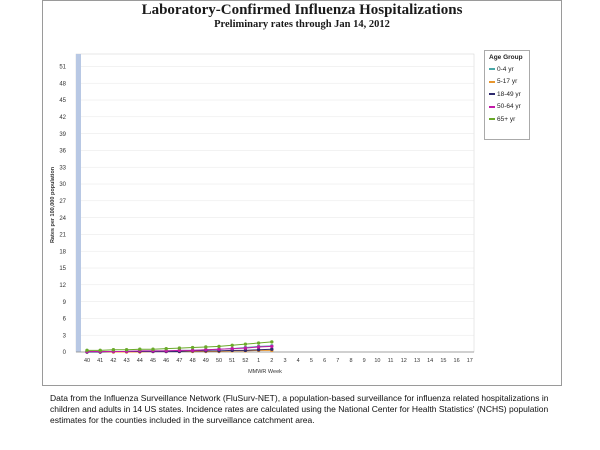 This screenshot has height=450, width=600. What do you see at coordinates (311, 361) in the screenshot?
I see `x-tick-label: 5` at bounding box center [311, 361].